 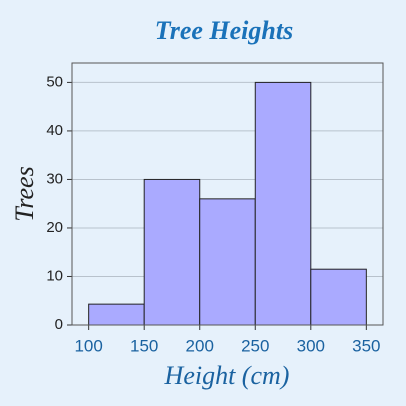 I want to click on y-tick-label: 40, so click(x=54, y=130).